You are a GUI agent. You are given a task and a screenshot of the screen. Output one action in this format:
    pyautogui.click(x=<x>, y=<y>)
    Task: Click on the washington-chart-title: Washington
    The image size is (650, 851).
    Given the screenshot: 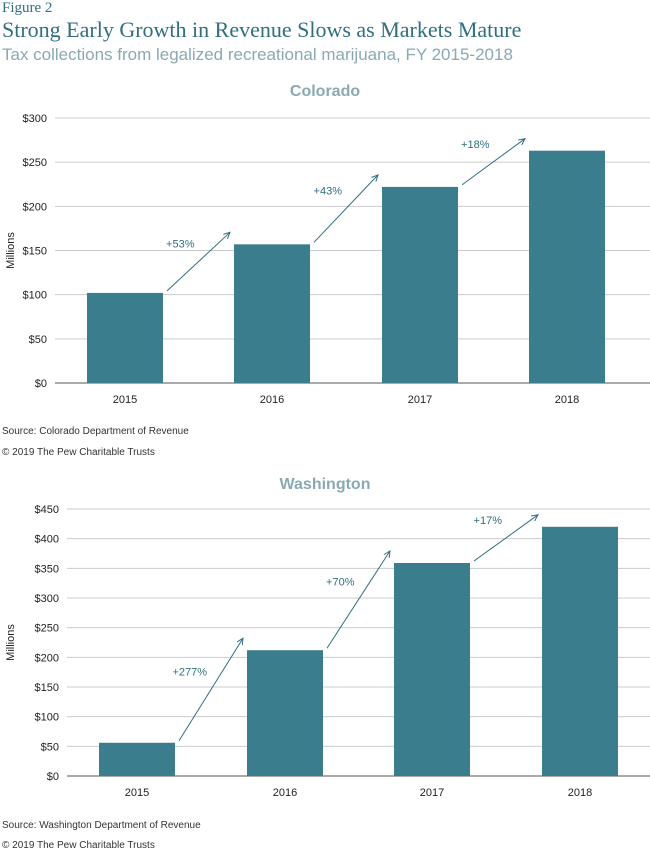 What is the action you would take?
    pyautogui.click(x=325, y=484)
    